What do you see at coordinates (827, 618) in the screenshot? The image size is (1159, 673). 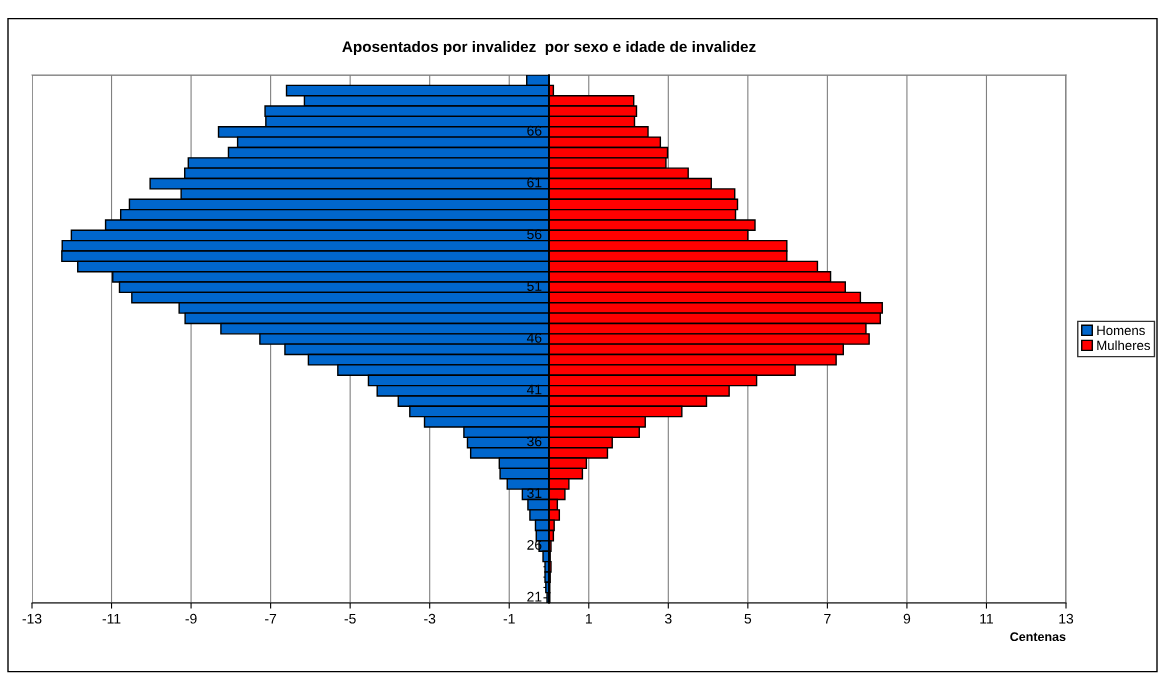 I see `x-tick-label: 7` at bounding box center [827, 618].